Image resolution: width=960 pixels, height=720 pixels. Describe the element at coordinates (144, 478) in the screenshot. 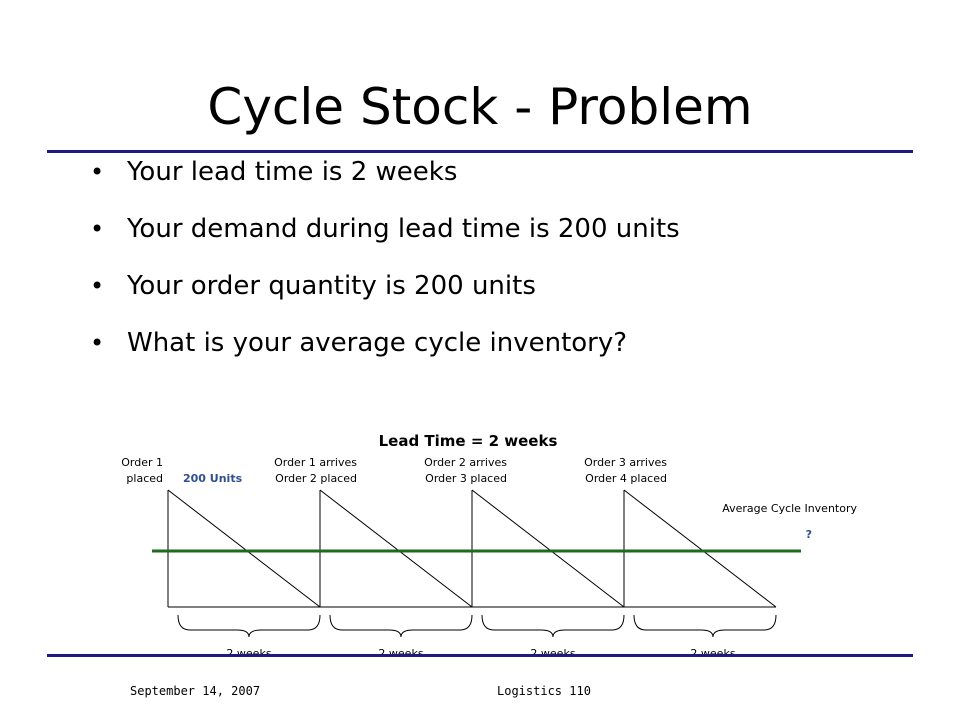

I see `order1-label-line2: placed` at that location.